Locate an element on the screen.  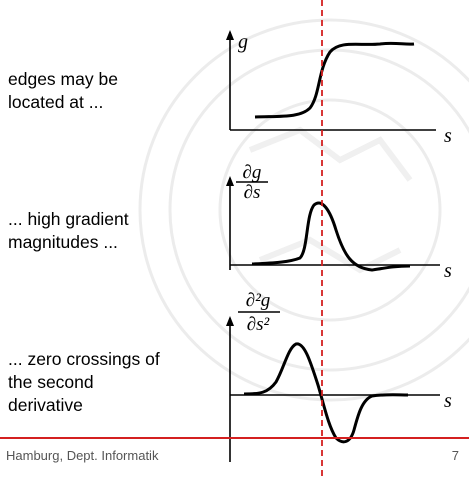
panel-first-derivative: ∂g ∂s s is located at coordinates (339, 222).